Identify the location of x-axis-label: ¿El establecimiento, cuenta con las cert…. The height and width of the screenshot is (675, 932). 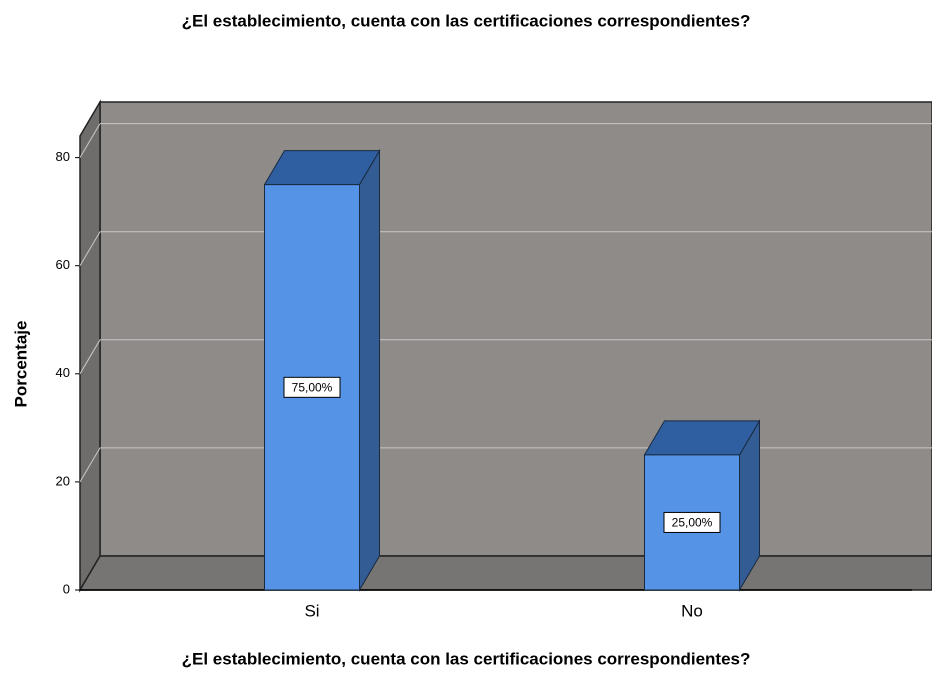
(466, 658).